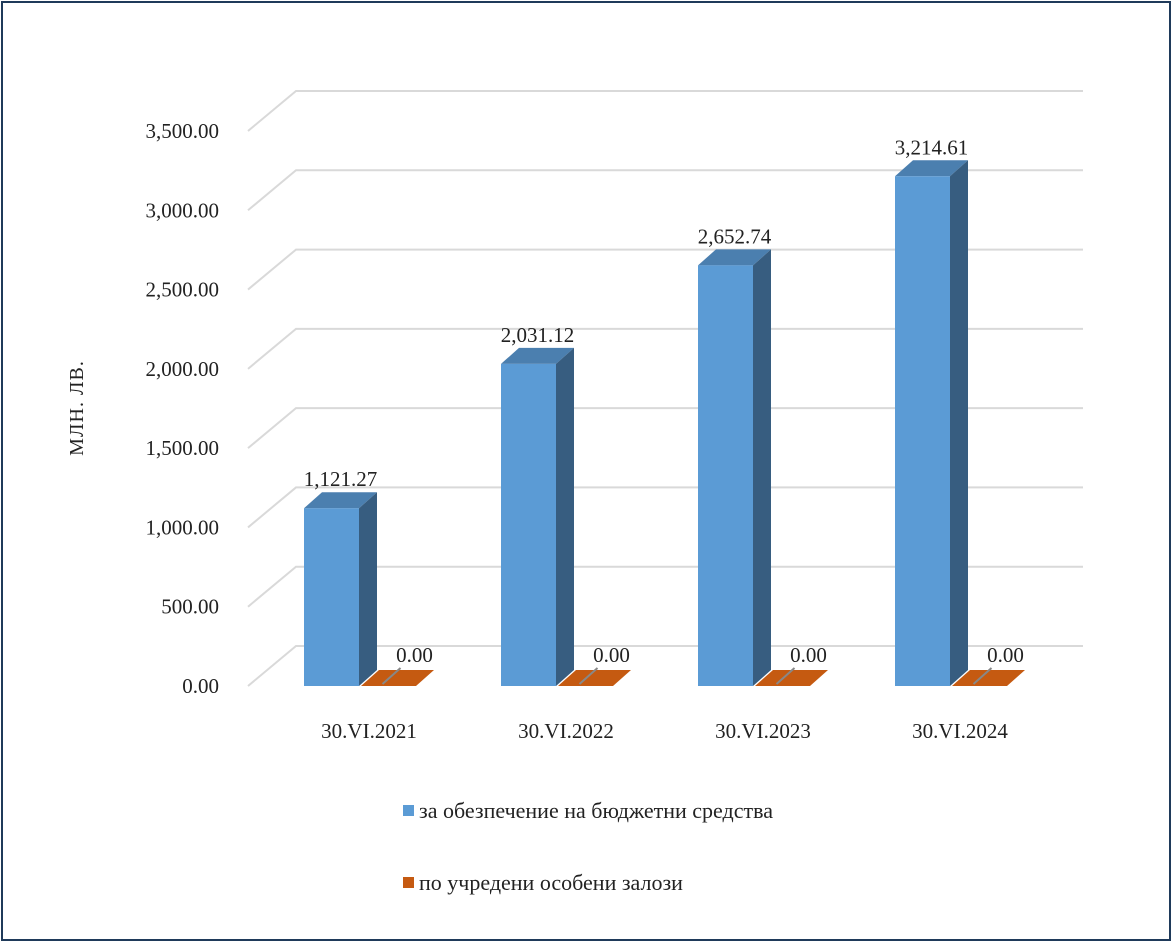  I want to click on y-tick-label: 2,500.00, so click(183, 290).